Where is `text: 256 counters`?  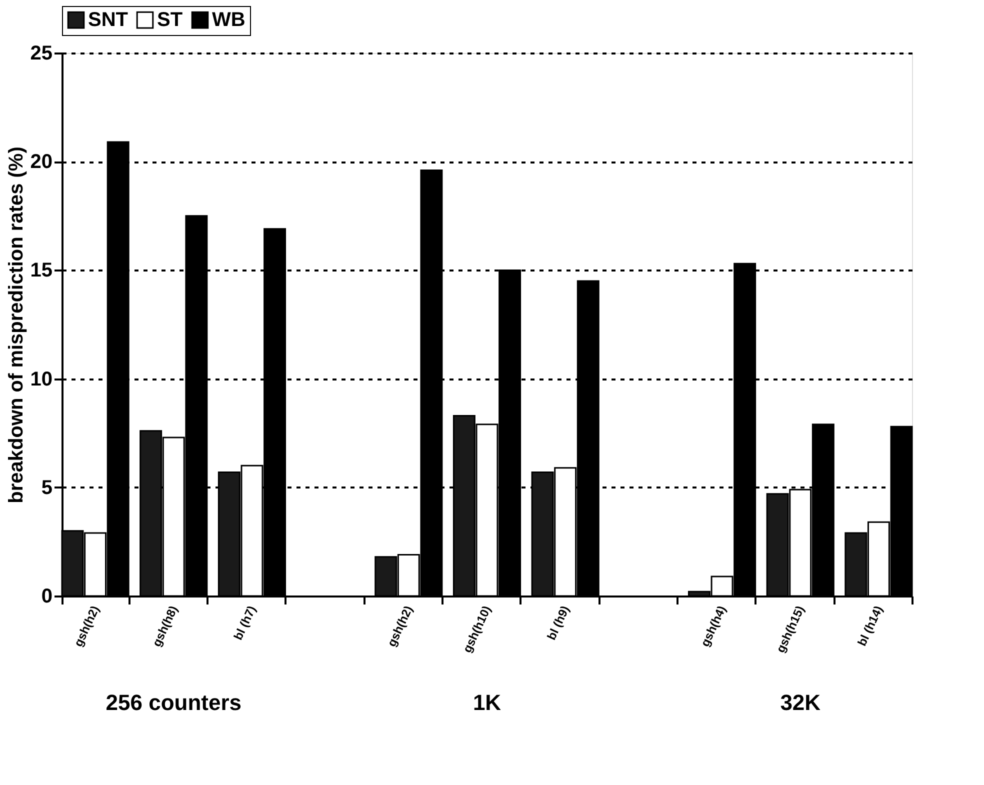 text: 256 counters is located at coordinates (174, 702).